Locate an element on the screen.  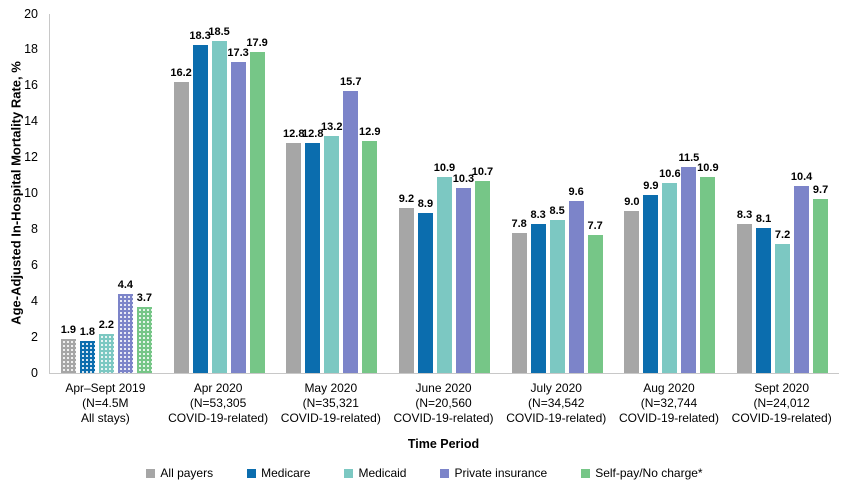
bar-value-label: 7.8 is located at coordinates (519, 224).